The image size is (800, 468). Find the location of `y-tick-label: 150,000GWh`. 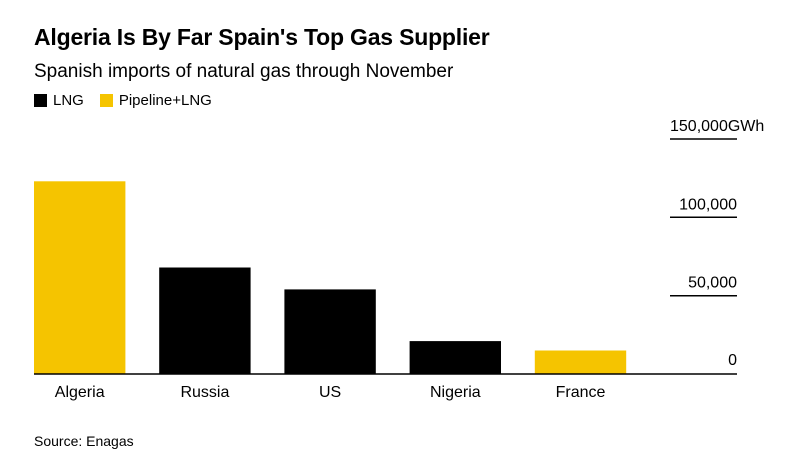

y-tick-label: 150,000GWh is located at coordinates (717, 126).